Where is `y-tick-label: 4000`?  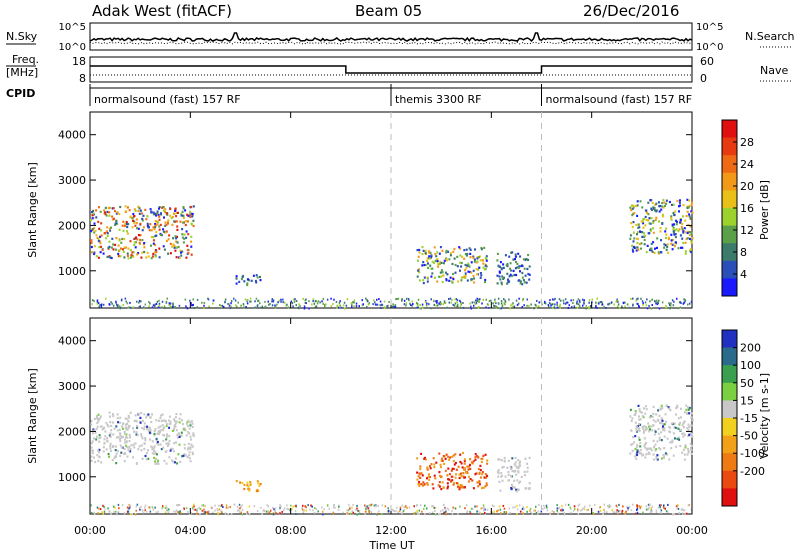
y-tick-label: 4000 is located at coordinates (72, 135).